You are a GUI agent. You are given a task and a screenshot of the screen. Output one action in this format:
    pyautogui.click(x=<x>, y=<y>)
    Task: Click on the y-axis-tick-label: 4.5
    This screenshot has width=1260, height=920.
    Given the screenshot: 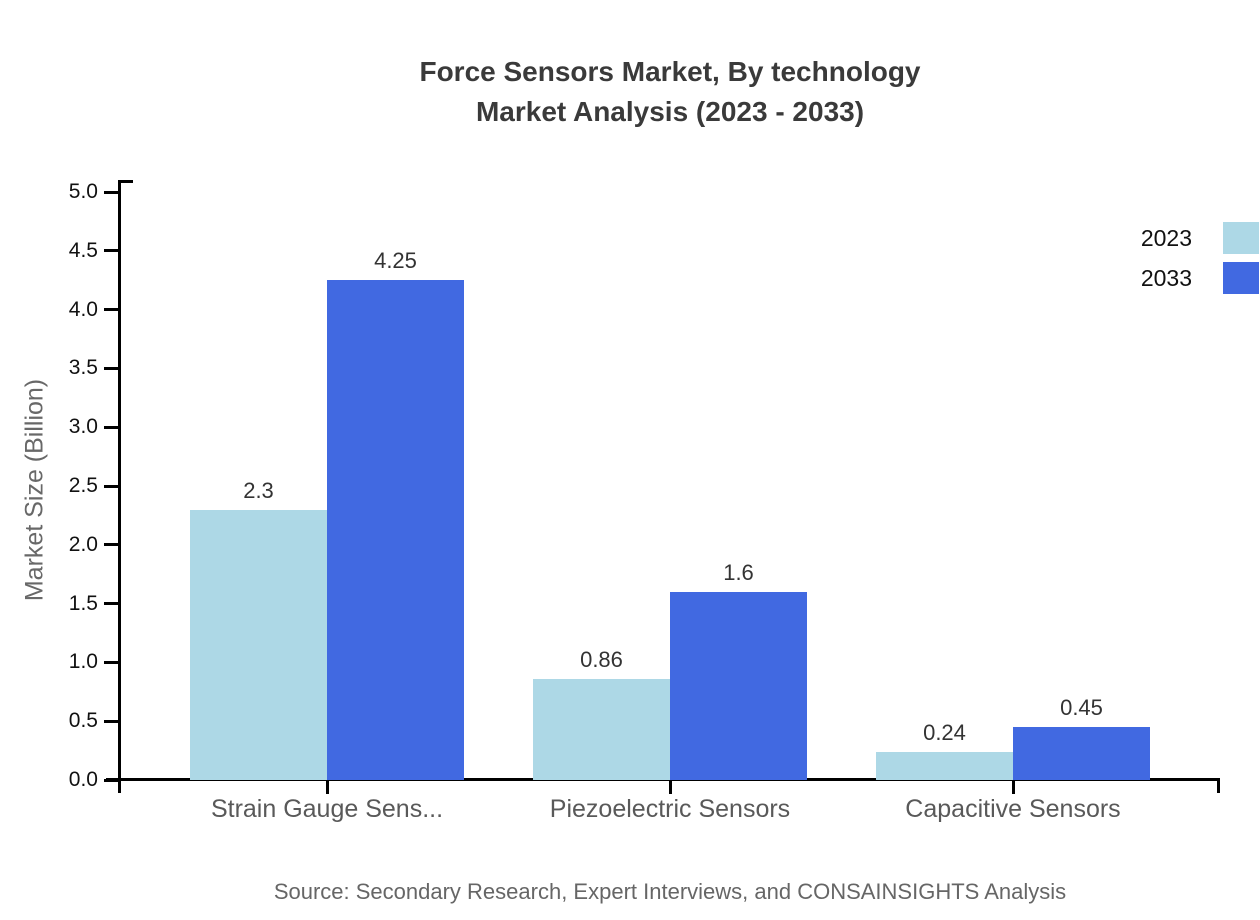 What is the action you would take?
    pyautogui.click(x=83, y=250)
    